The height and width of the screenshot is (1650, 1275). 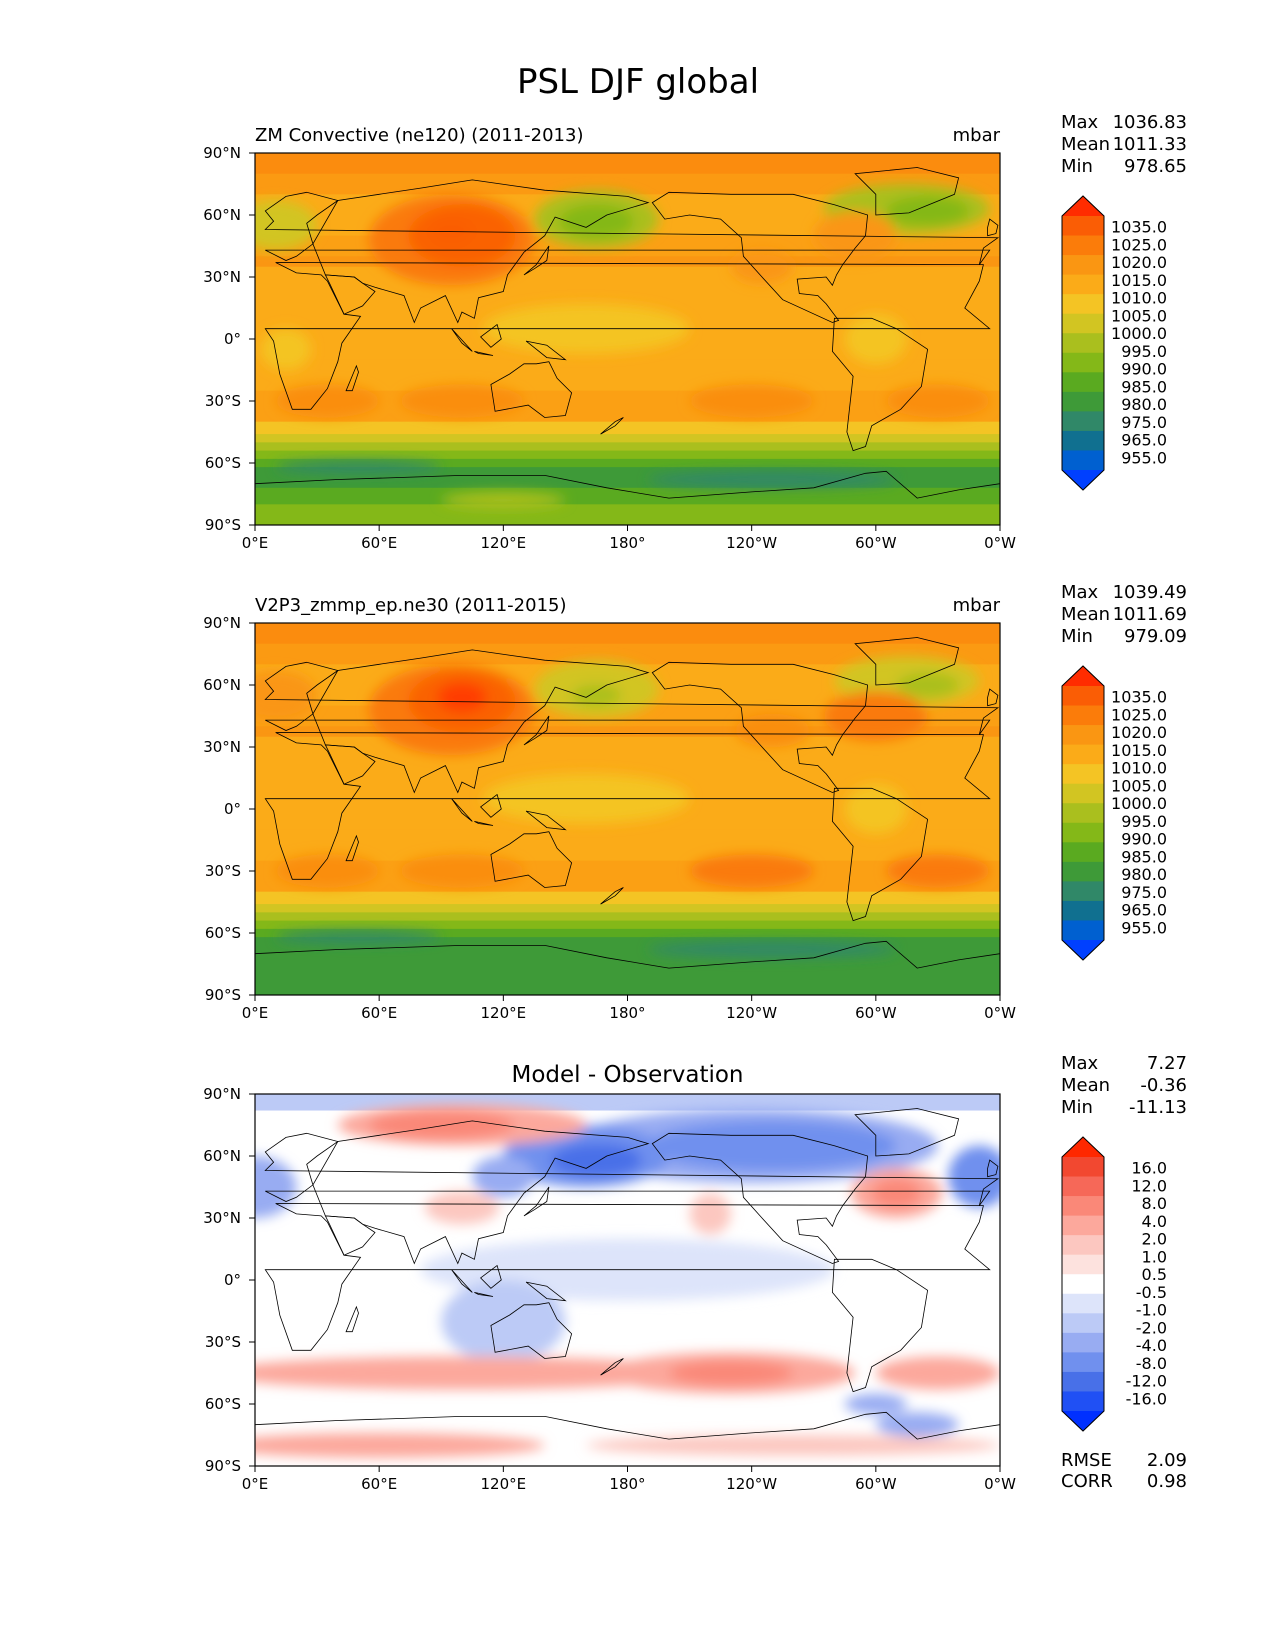 I want to click on stat-label: Min, so click(x=1077, y=166).